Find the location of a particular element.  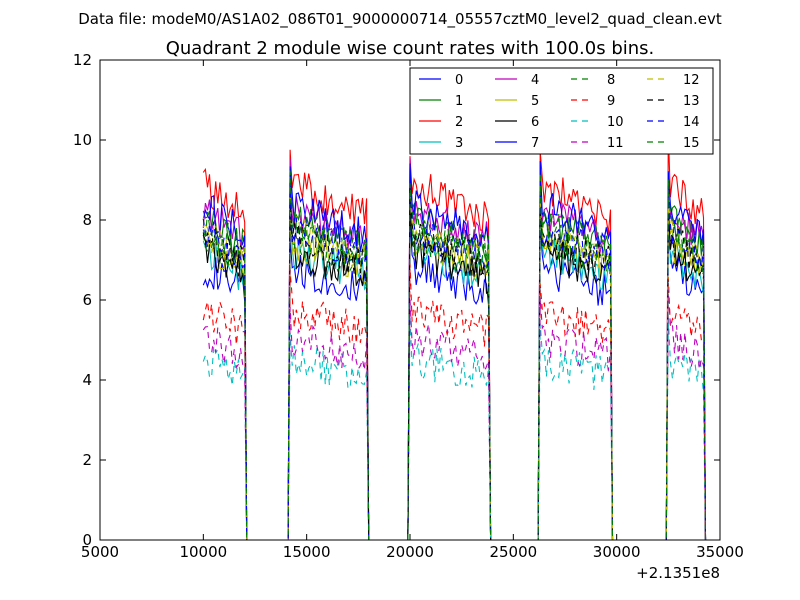

legend-label-8: 8 is located at coordinates (611, 80).